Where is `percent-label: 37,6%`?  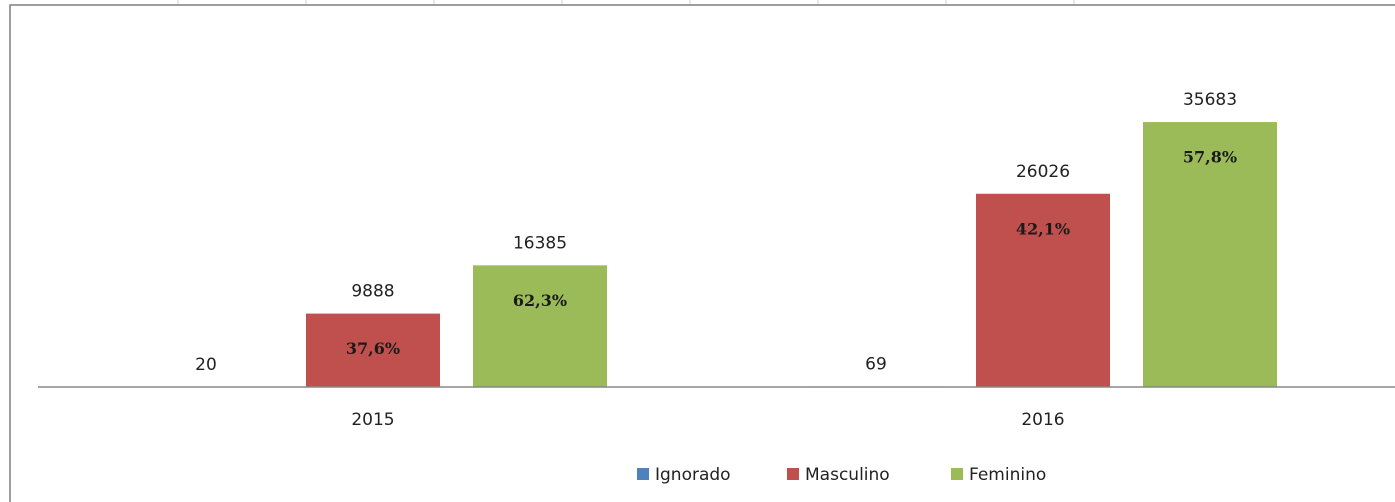 percent-label: 37,6% is located at coordinates (373, 348).